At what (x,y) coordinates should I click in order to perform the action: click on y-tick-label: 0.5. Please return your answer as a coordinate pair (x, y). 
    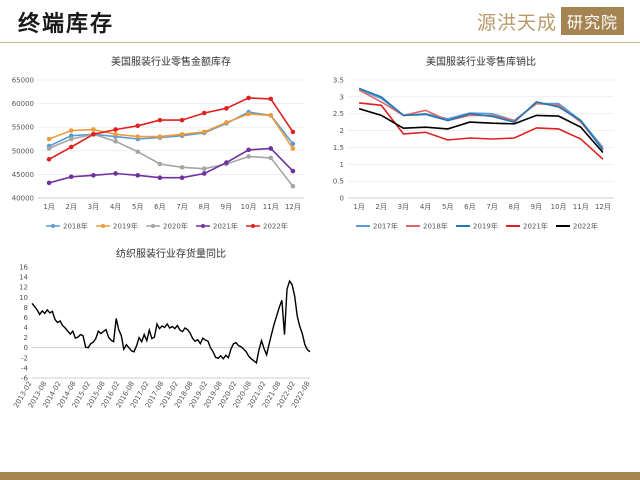
    Looking at the image, I should click on (338, 182).